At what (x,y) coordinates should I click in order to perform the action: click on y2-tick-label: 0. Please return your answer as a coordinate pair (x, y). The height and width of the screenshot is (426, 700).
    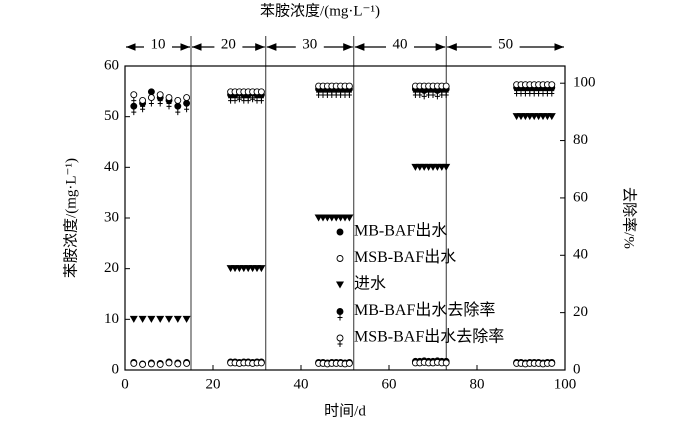
    Looking at the image, I should click on (577, 369).